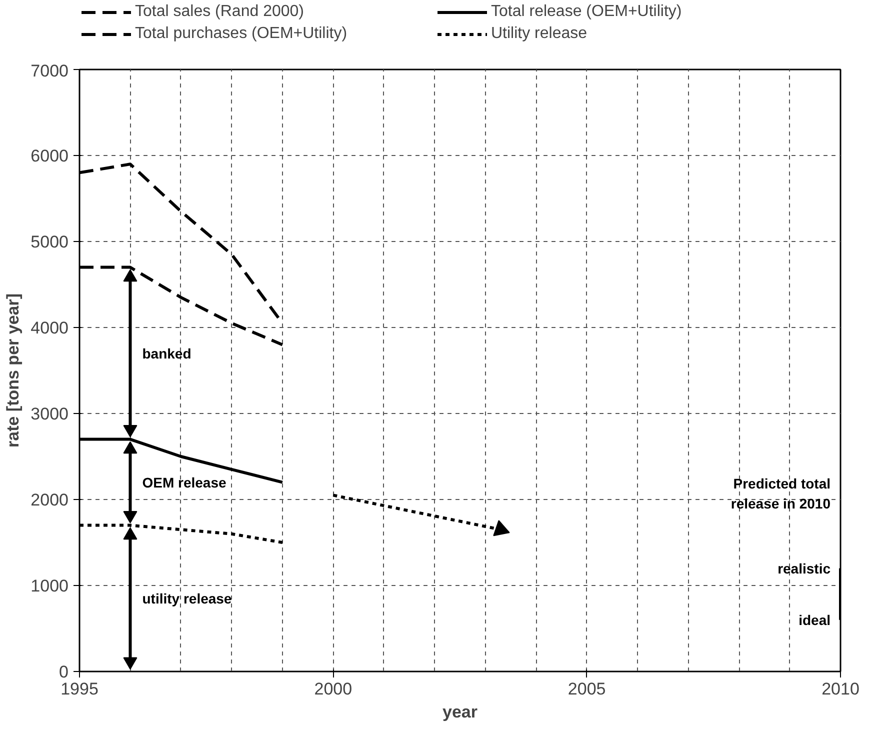 This screenshot has height=740, width=884. Describe the element at coordinates (49, 500) in the screenshot. I see `y-tick-label: 2000` at that location.